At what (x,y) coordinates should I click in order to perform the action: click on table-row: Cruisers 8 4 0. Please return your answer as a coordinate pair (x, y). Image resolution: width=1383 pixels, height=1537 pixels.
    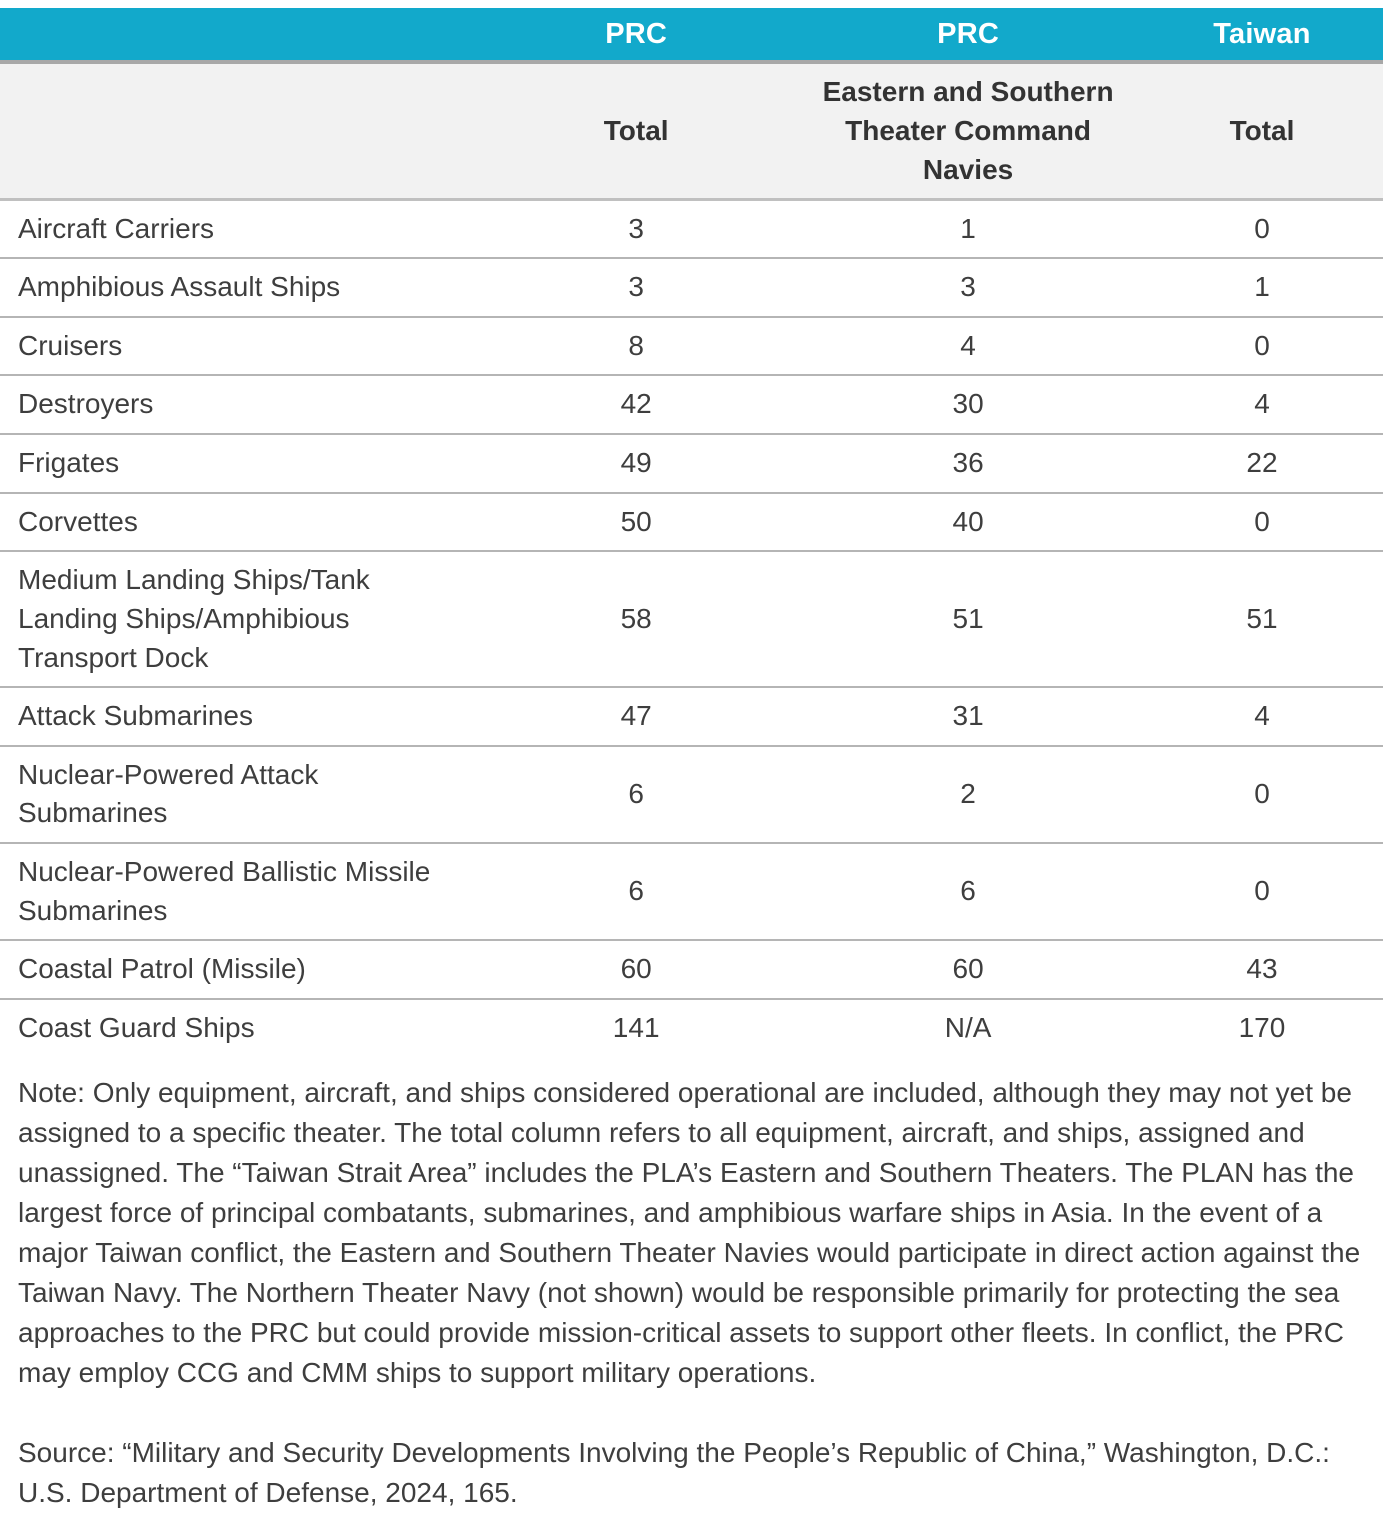
    Looking at the image, I should click on (691, 346).